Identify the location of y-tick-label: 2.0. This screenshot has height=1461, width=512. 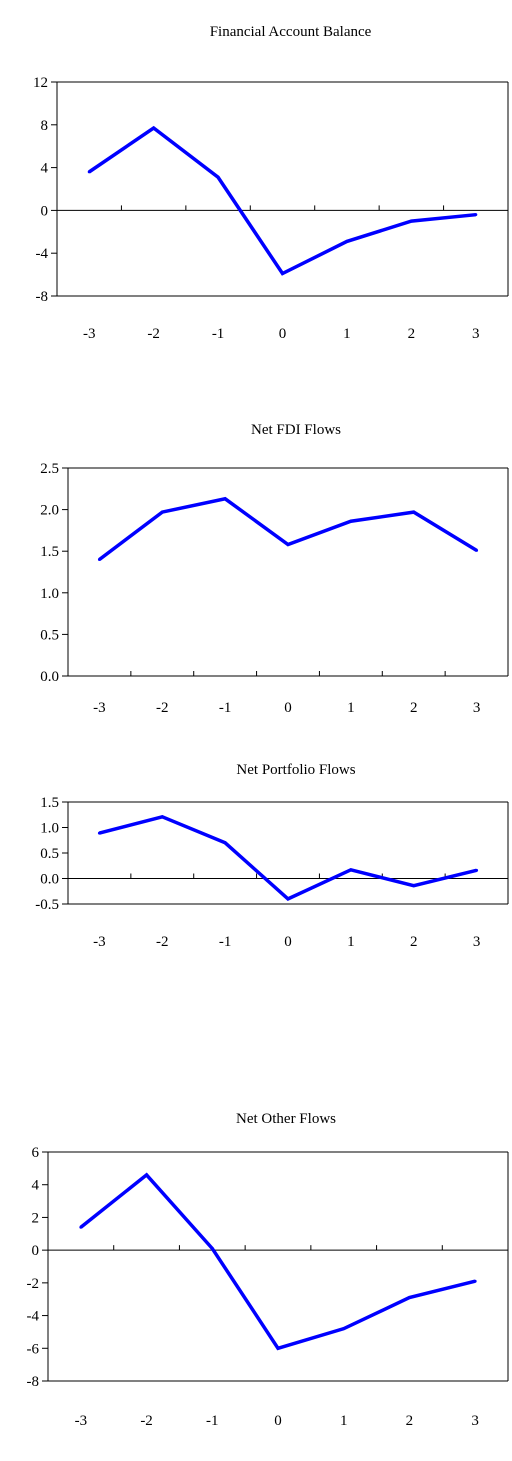
(49, 511).